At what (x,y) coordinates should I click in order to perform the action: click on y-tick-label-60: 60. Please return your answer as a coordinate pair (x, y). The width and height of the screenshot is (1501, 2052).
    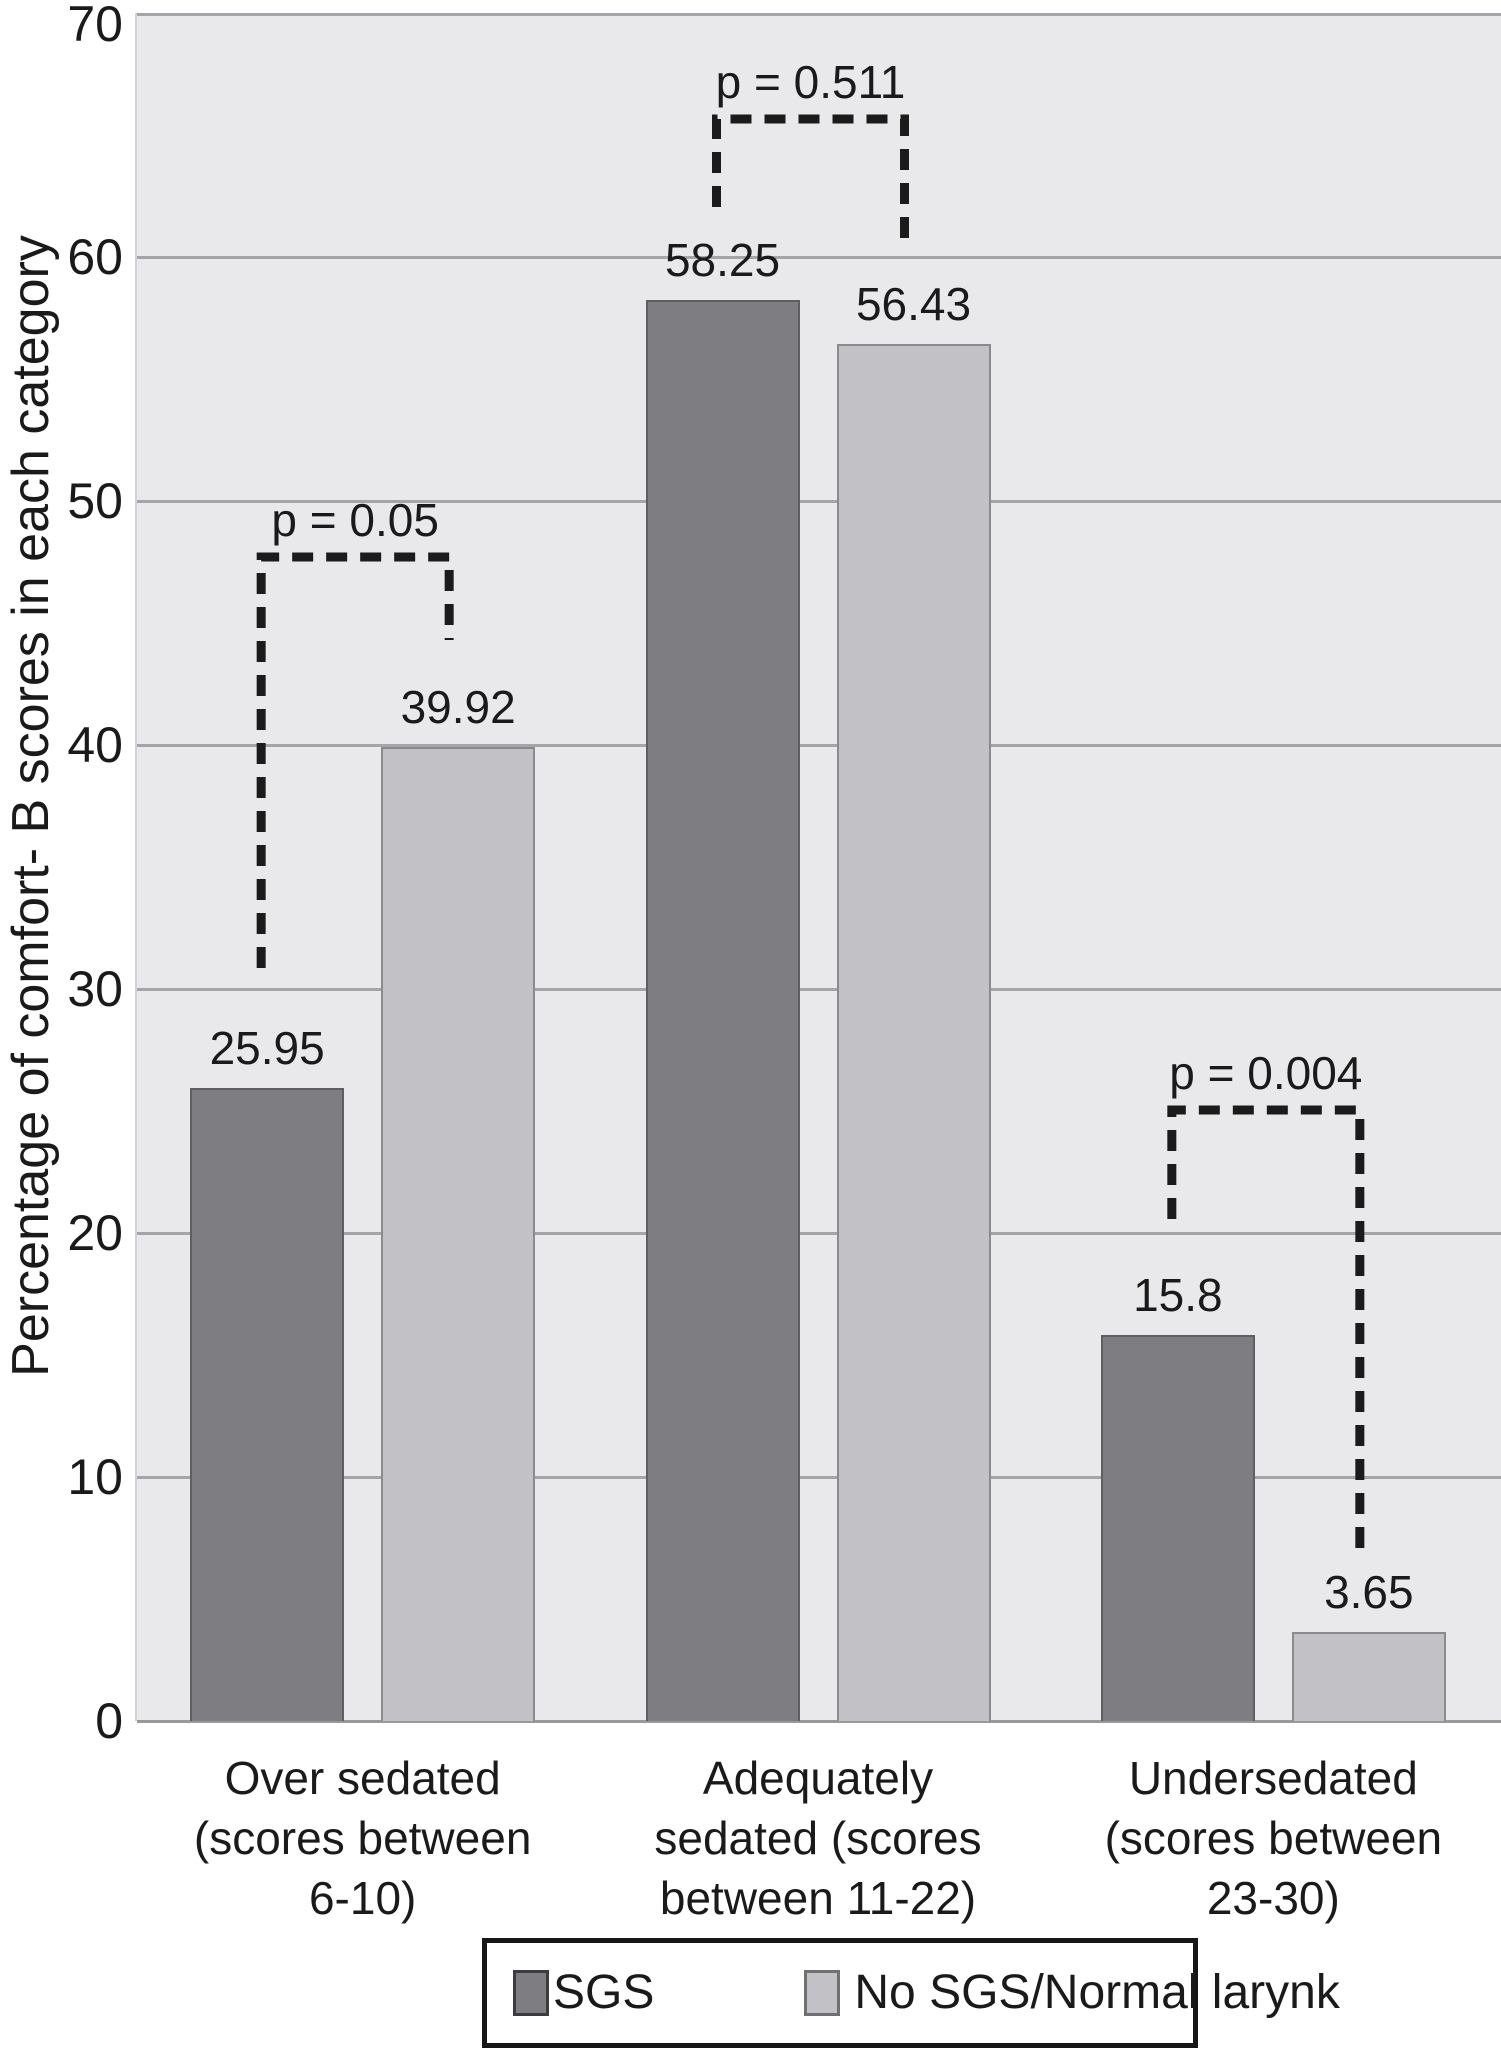
    Looking at the image, I should click on (95, 257).